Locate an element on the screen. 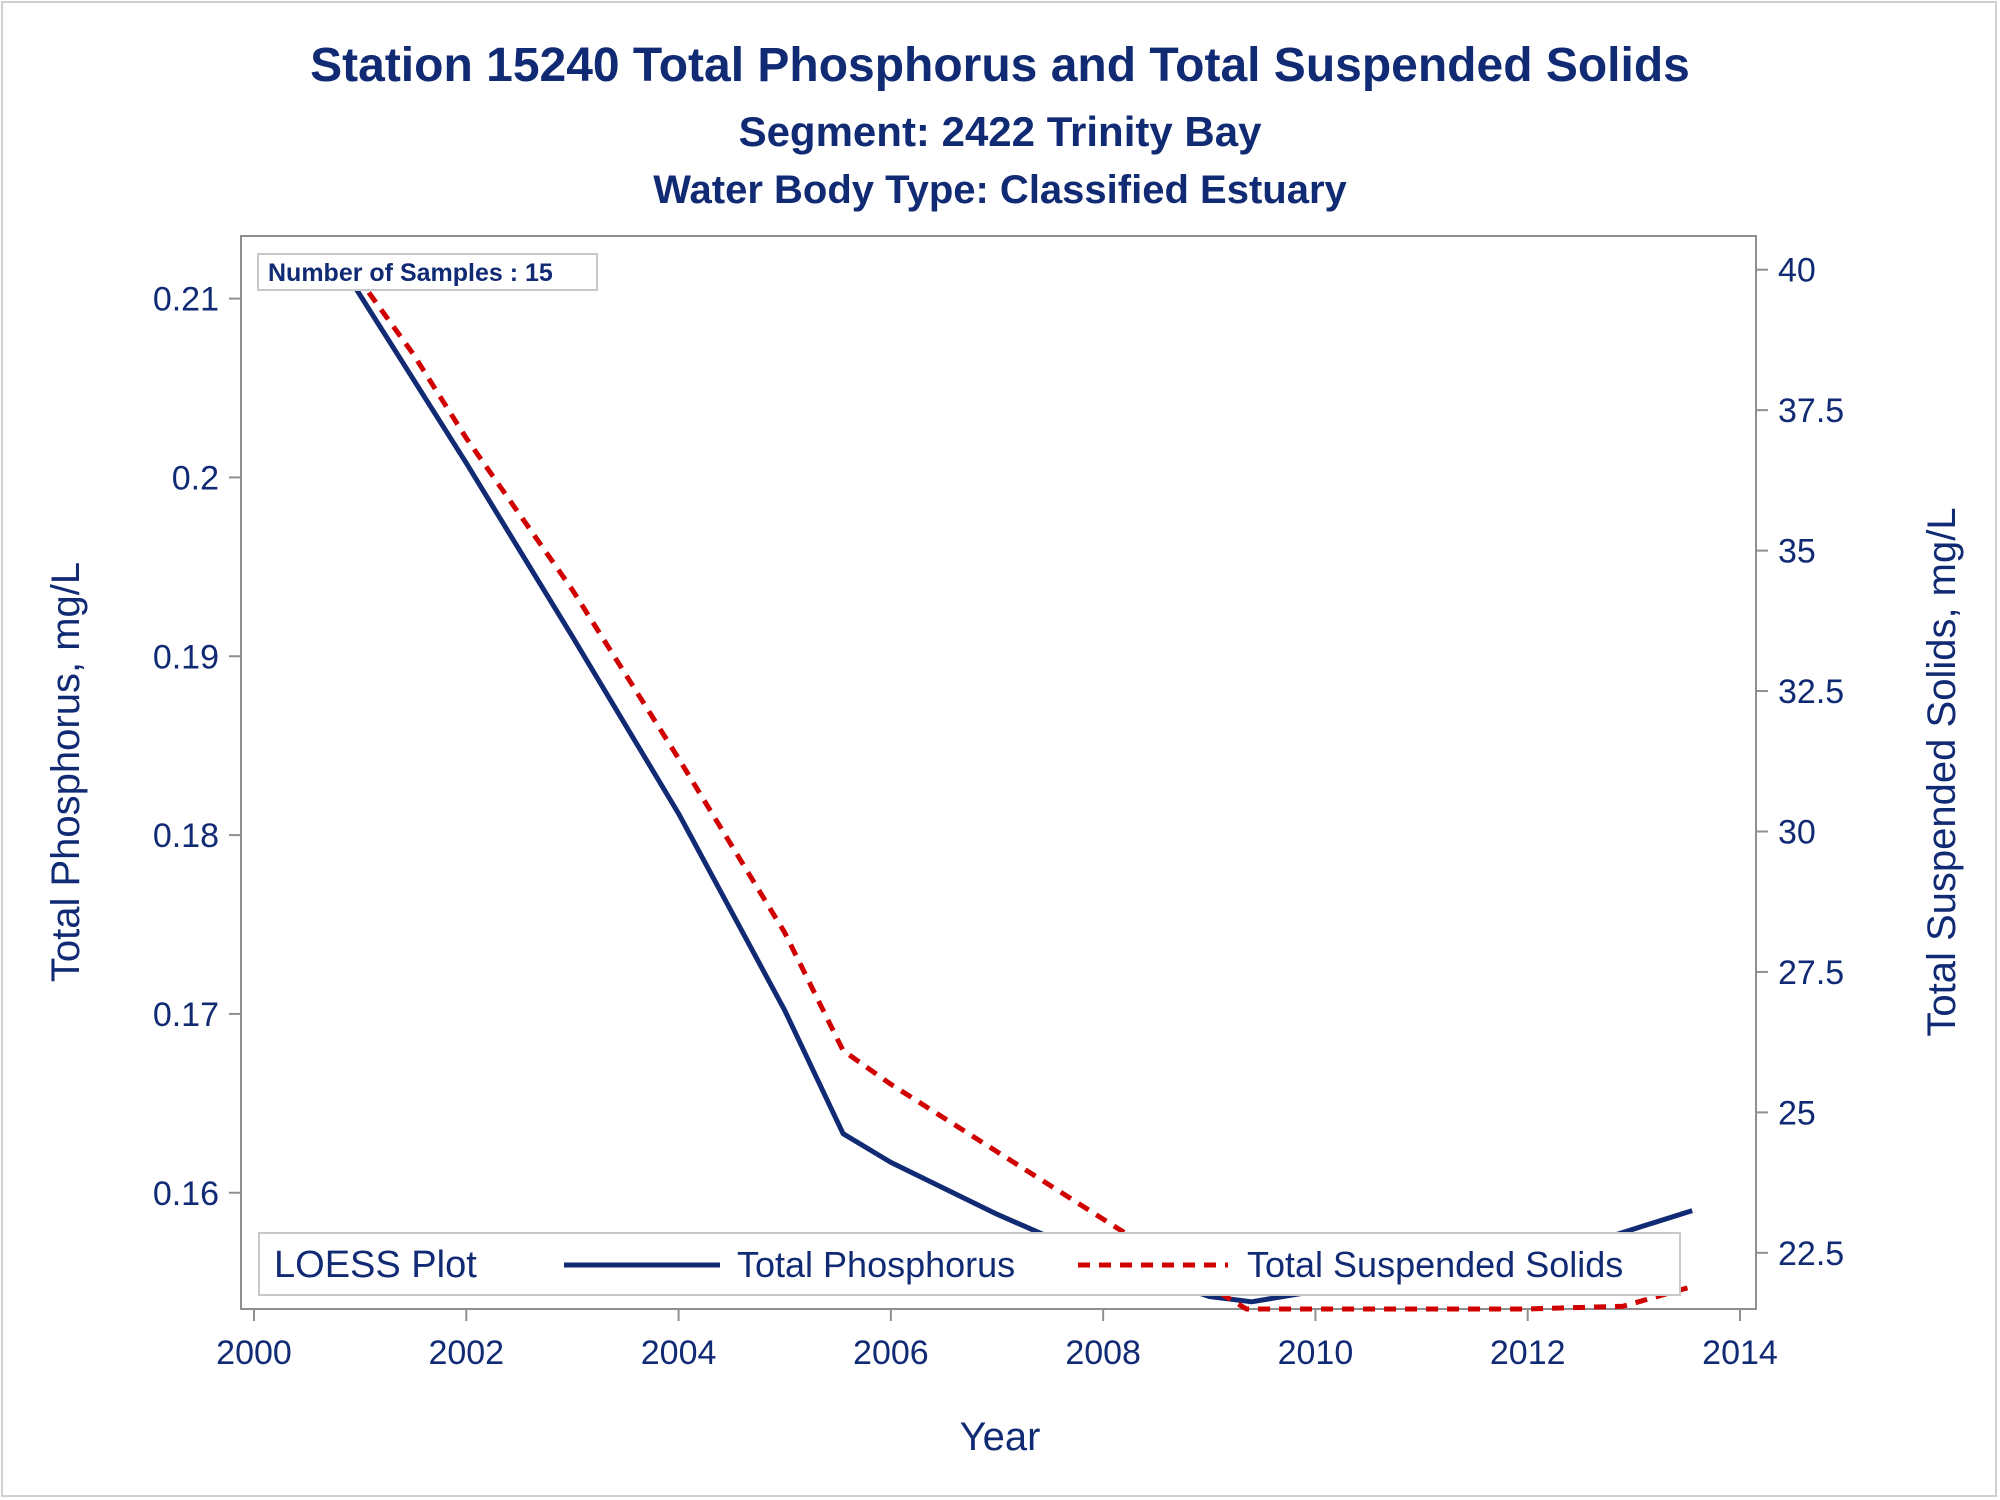 The width and height of the screenshot is (2000, 1500). legend-title: LOESS Plot is located at coordinates (375, 1265).